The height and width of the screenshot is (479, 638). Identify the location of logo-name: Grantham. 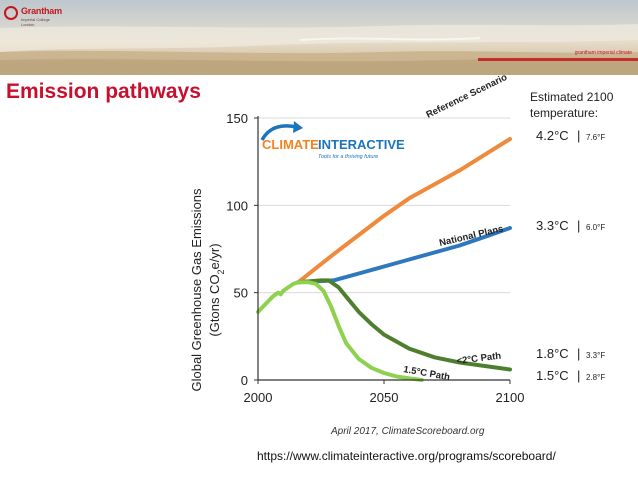
(41, 11).